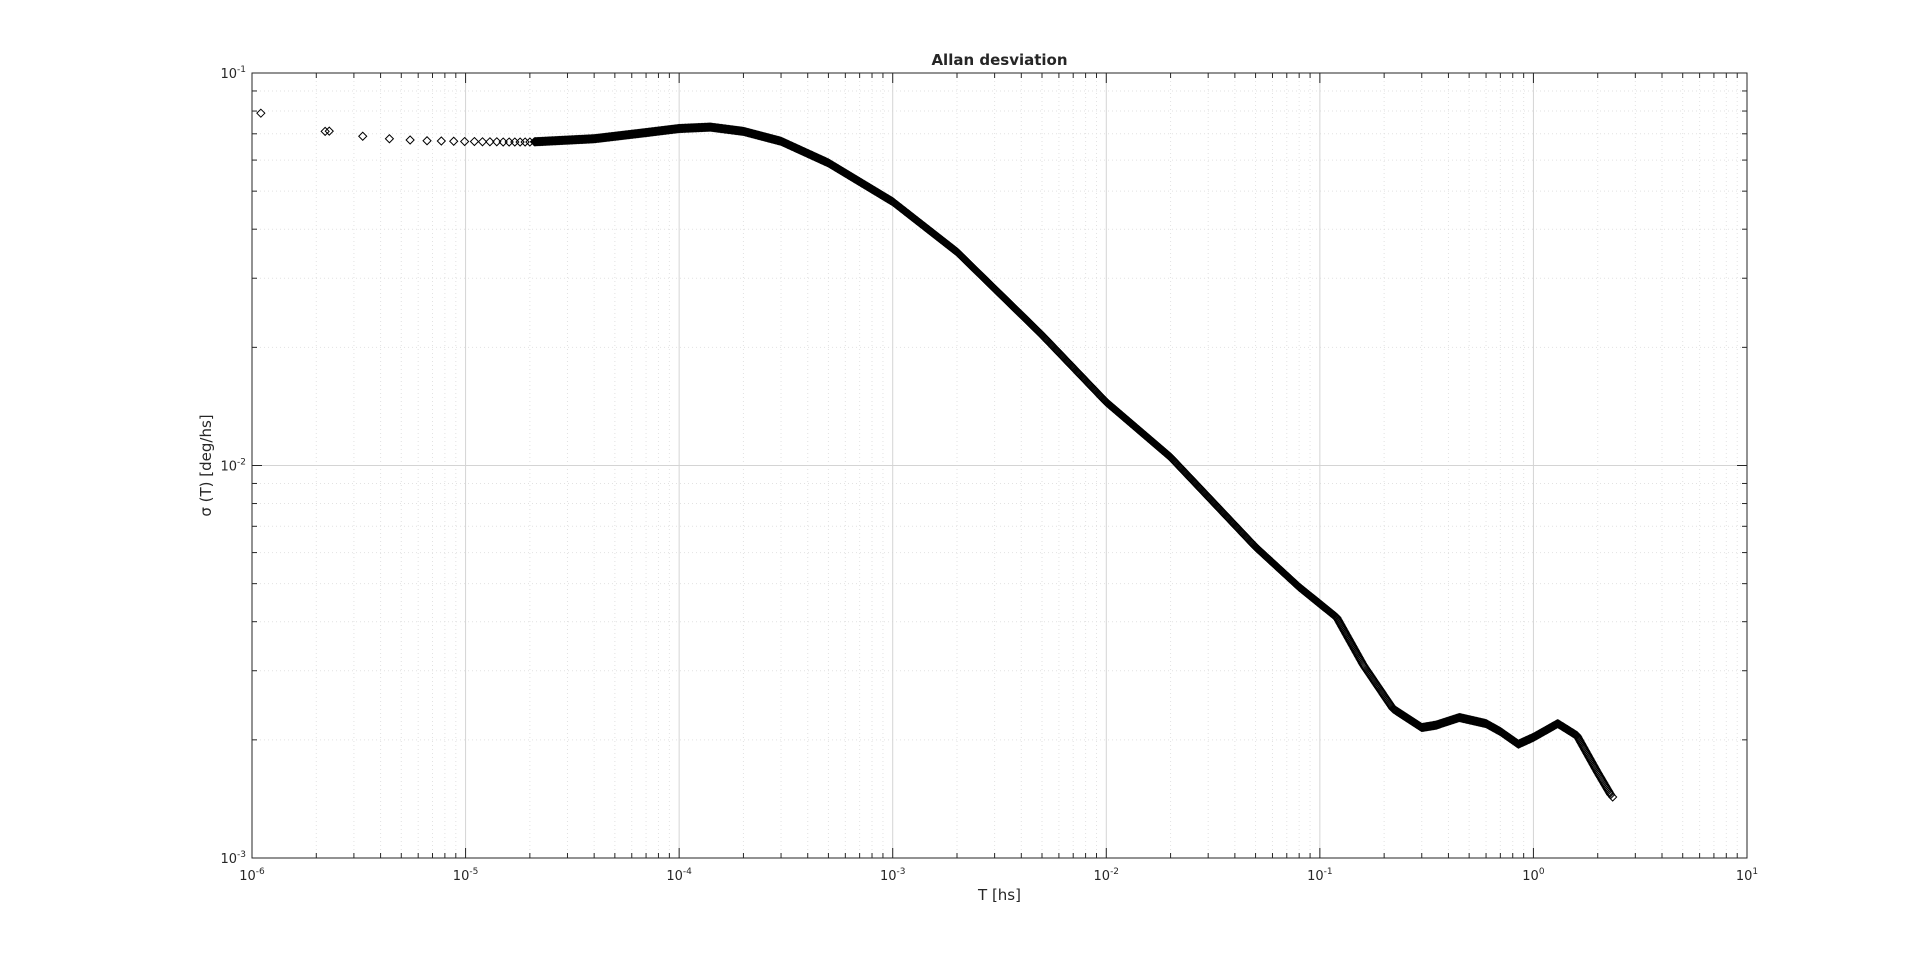 Image resolution: width=1920 pixels, height=960 pixels. What do you see at coordinates (999, 895) in the screenshot?
I see `x-axis-label: T [hs]` at bounding box center [999, 895].